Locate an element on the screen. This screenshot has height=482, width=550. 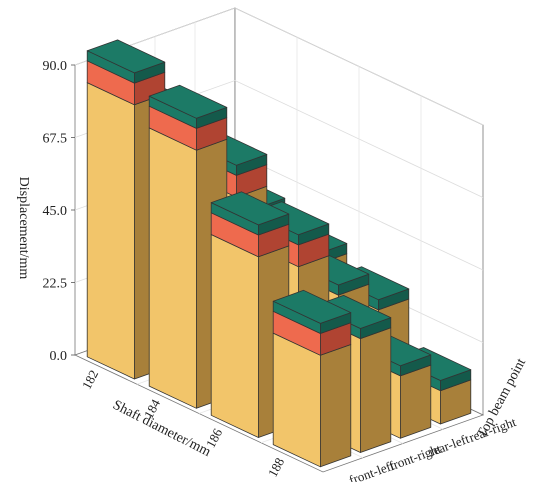
y-tick-label: 22.5 is located at coordinates (55, 284).